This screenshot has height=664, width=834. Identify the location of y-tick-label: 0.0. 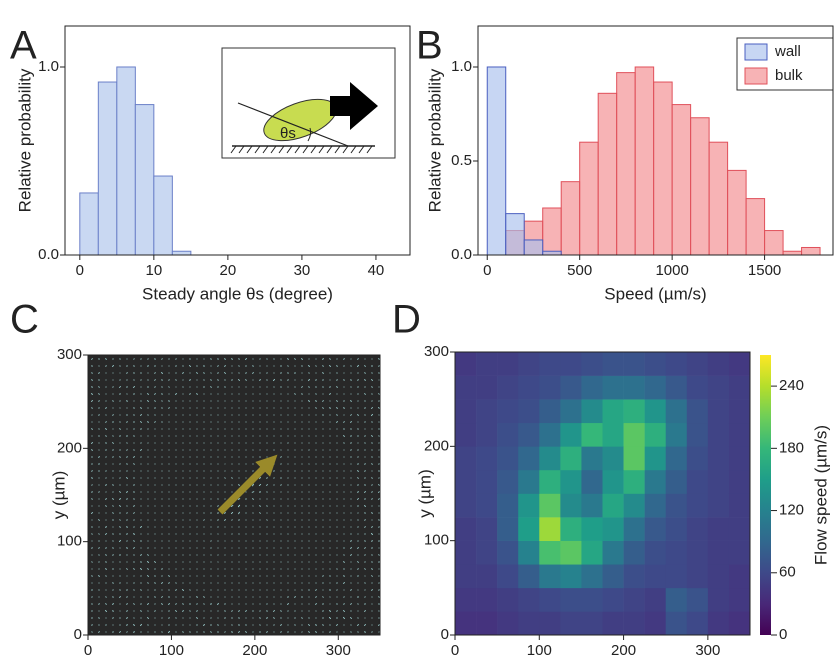
(461, 254).